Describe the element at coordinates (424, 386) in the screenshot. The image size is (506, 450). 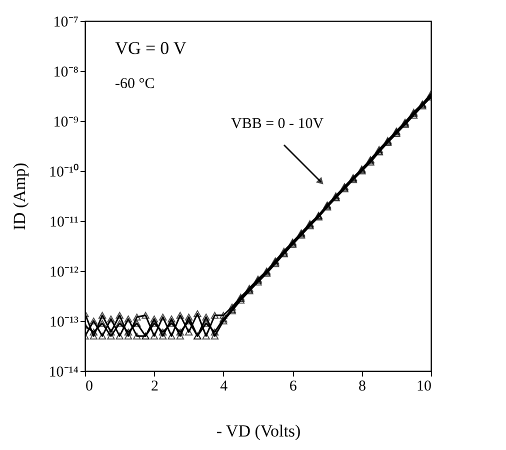
I see `x-tick-label: 10` at that location.